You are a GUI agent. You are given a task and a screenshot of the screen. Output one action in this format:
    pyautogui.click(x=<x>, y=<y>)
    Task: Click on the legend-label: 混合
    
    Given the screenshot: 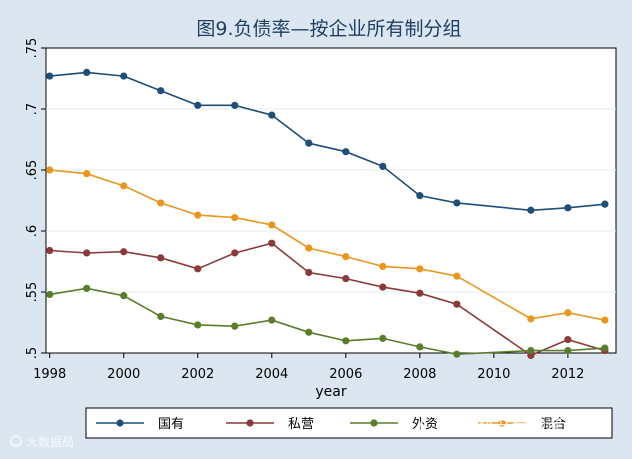 What is the action you would take?
    pyautogui.click(x=553, y=424)
    